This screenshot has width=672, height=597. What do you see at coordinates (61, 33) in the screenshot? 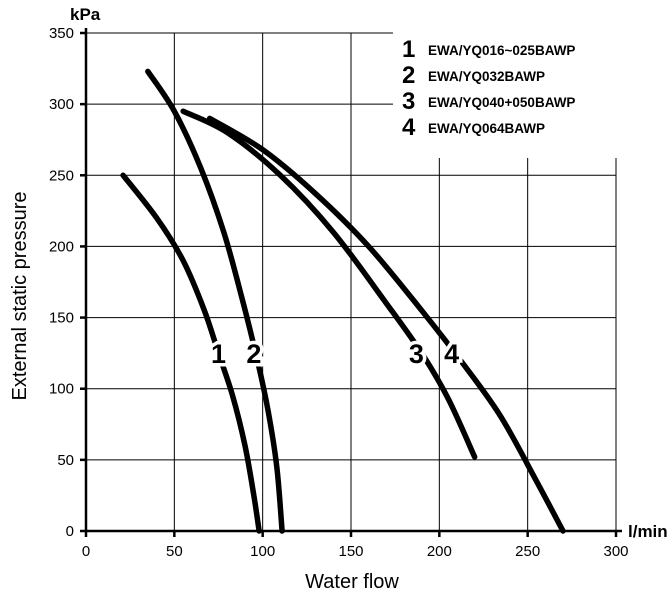
I see `y-tick-label: 350` at bounding box center [61, 33].